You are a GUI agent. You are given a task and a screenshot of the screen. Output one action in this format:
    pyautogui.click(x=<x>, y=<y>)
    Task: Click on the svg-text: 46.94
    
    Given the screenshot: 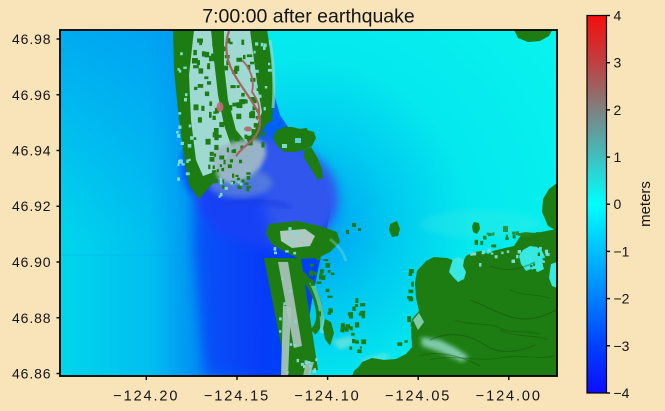 What is the action you would take?
    pyautogui.click(x=32, y=151)
    